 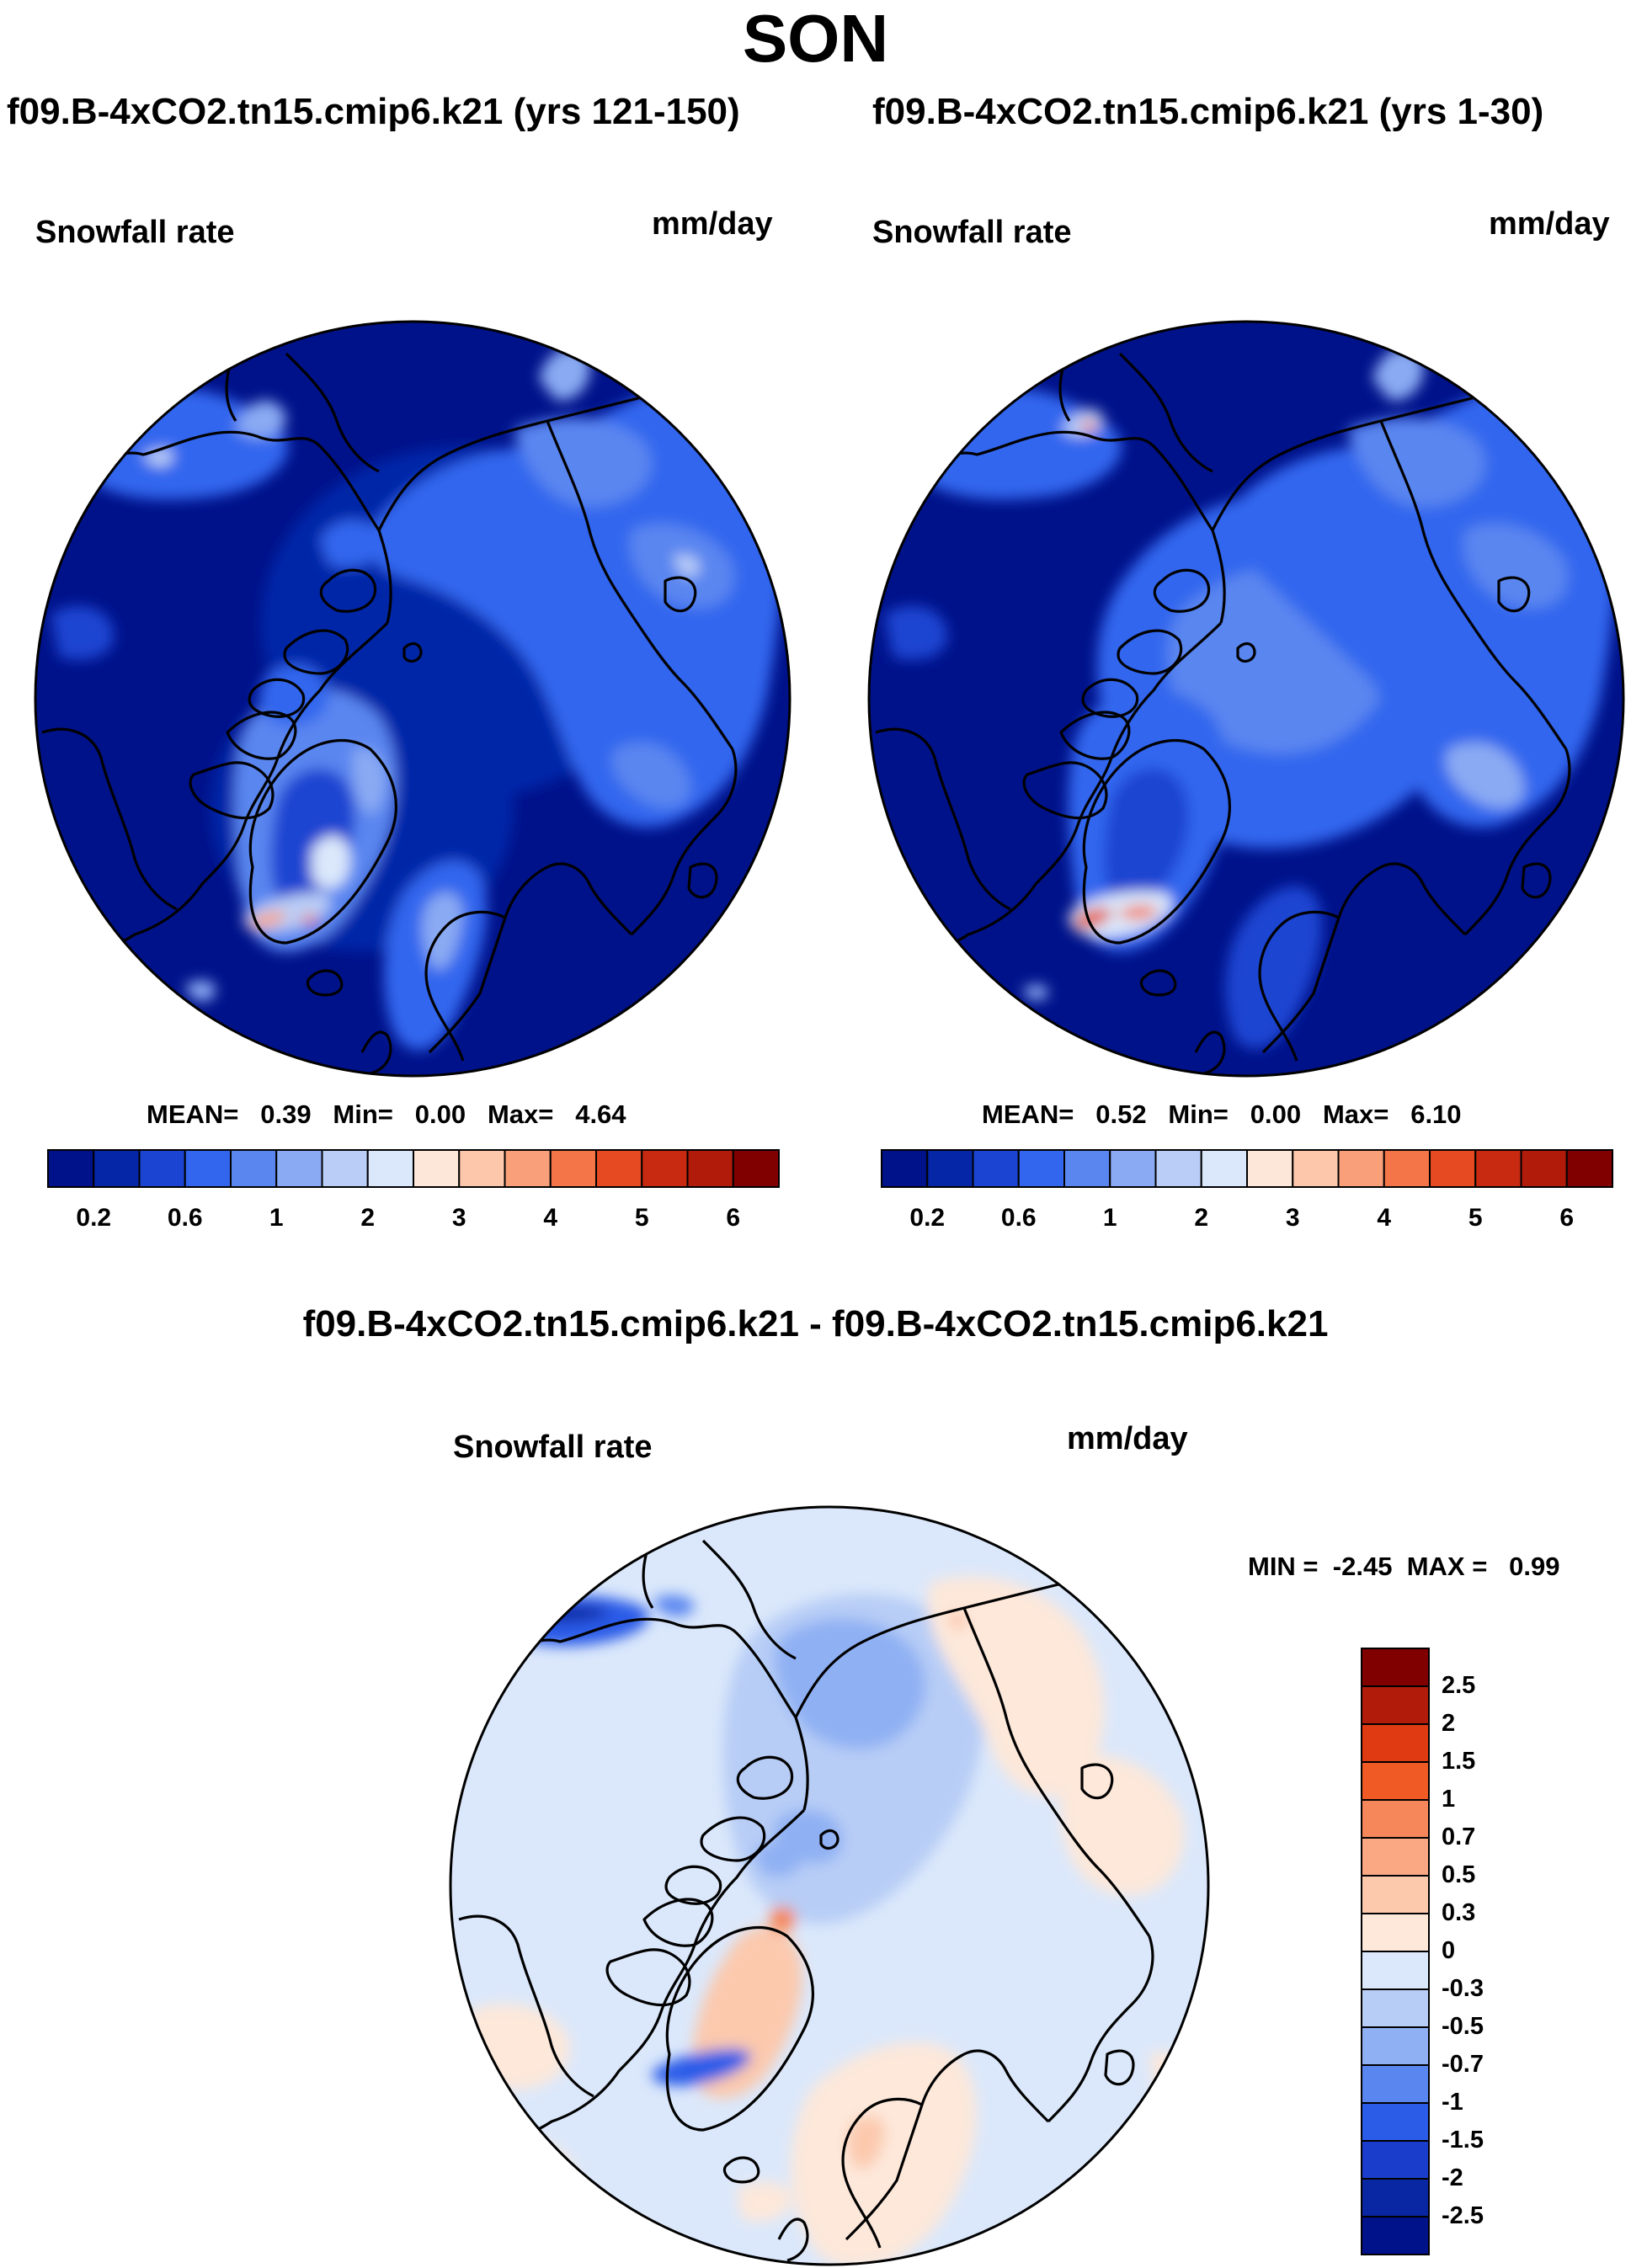 What do you see at coordinates (1109, 1218) in the screenshot?
I see `right-colorbar-tick-label: 1` at bounding box center [1109, 1218].